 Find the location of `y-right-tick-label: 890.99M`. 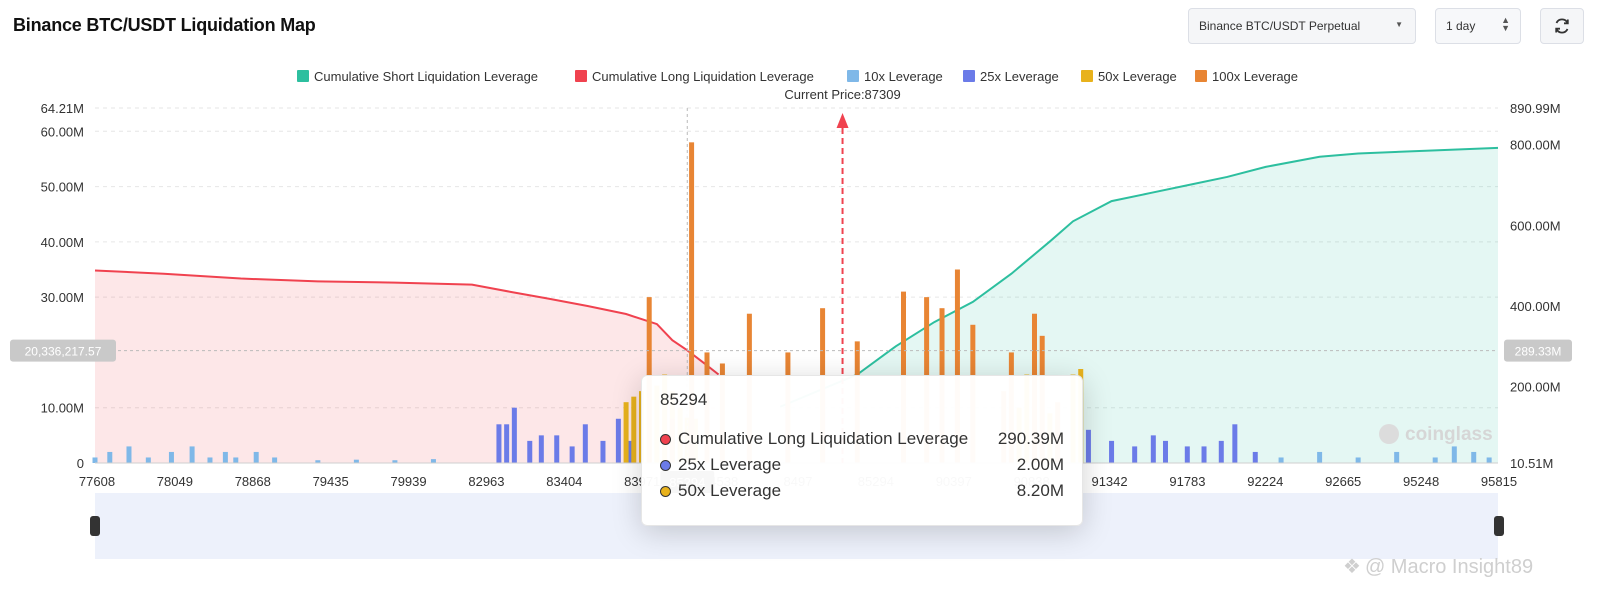

y-right-tick-label: 890.99M is located at coordinates (1535, 108).